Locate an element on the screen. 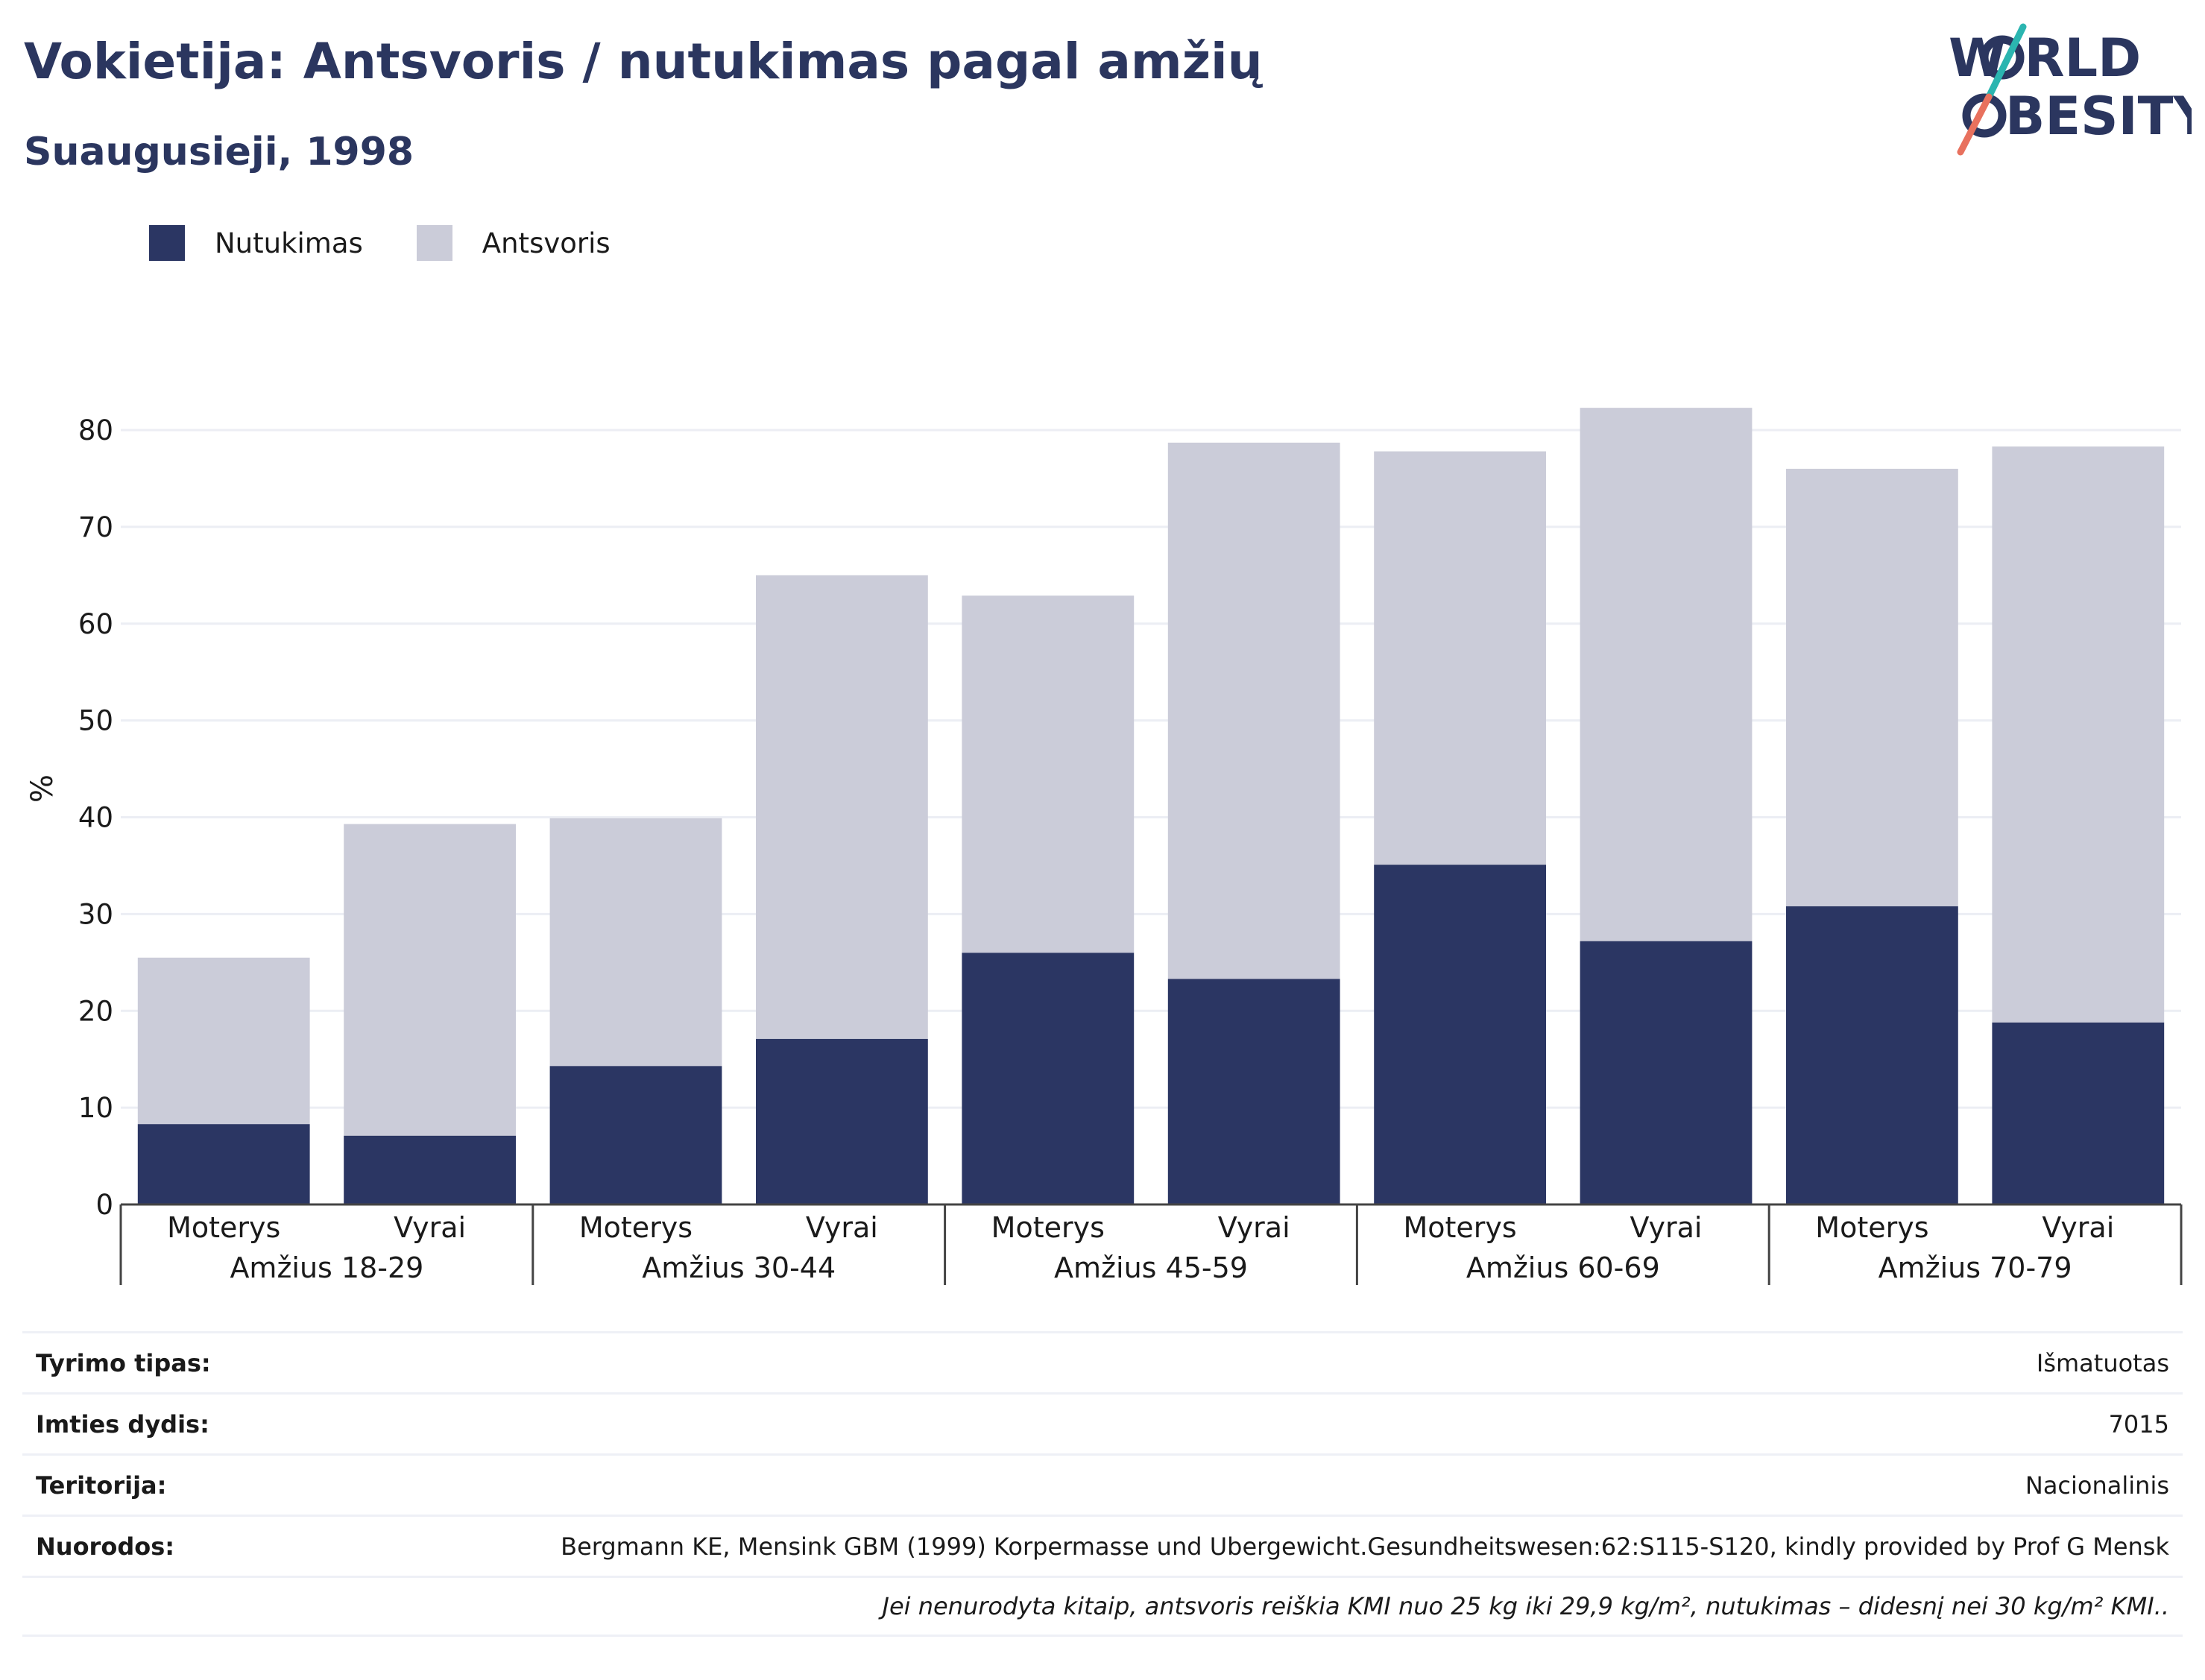  info-value: Nacionalinis is located at coordinates (2097, 1485).